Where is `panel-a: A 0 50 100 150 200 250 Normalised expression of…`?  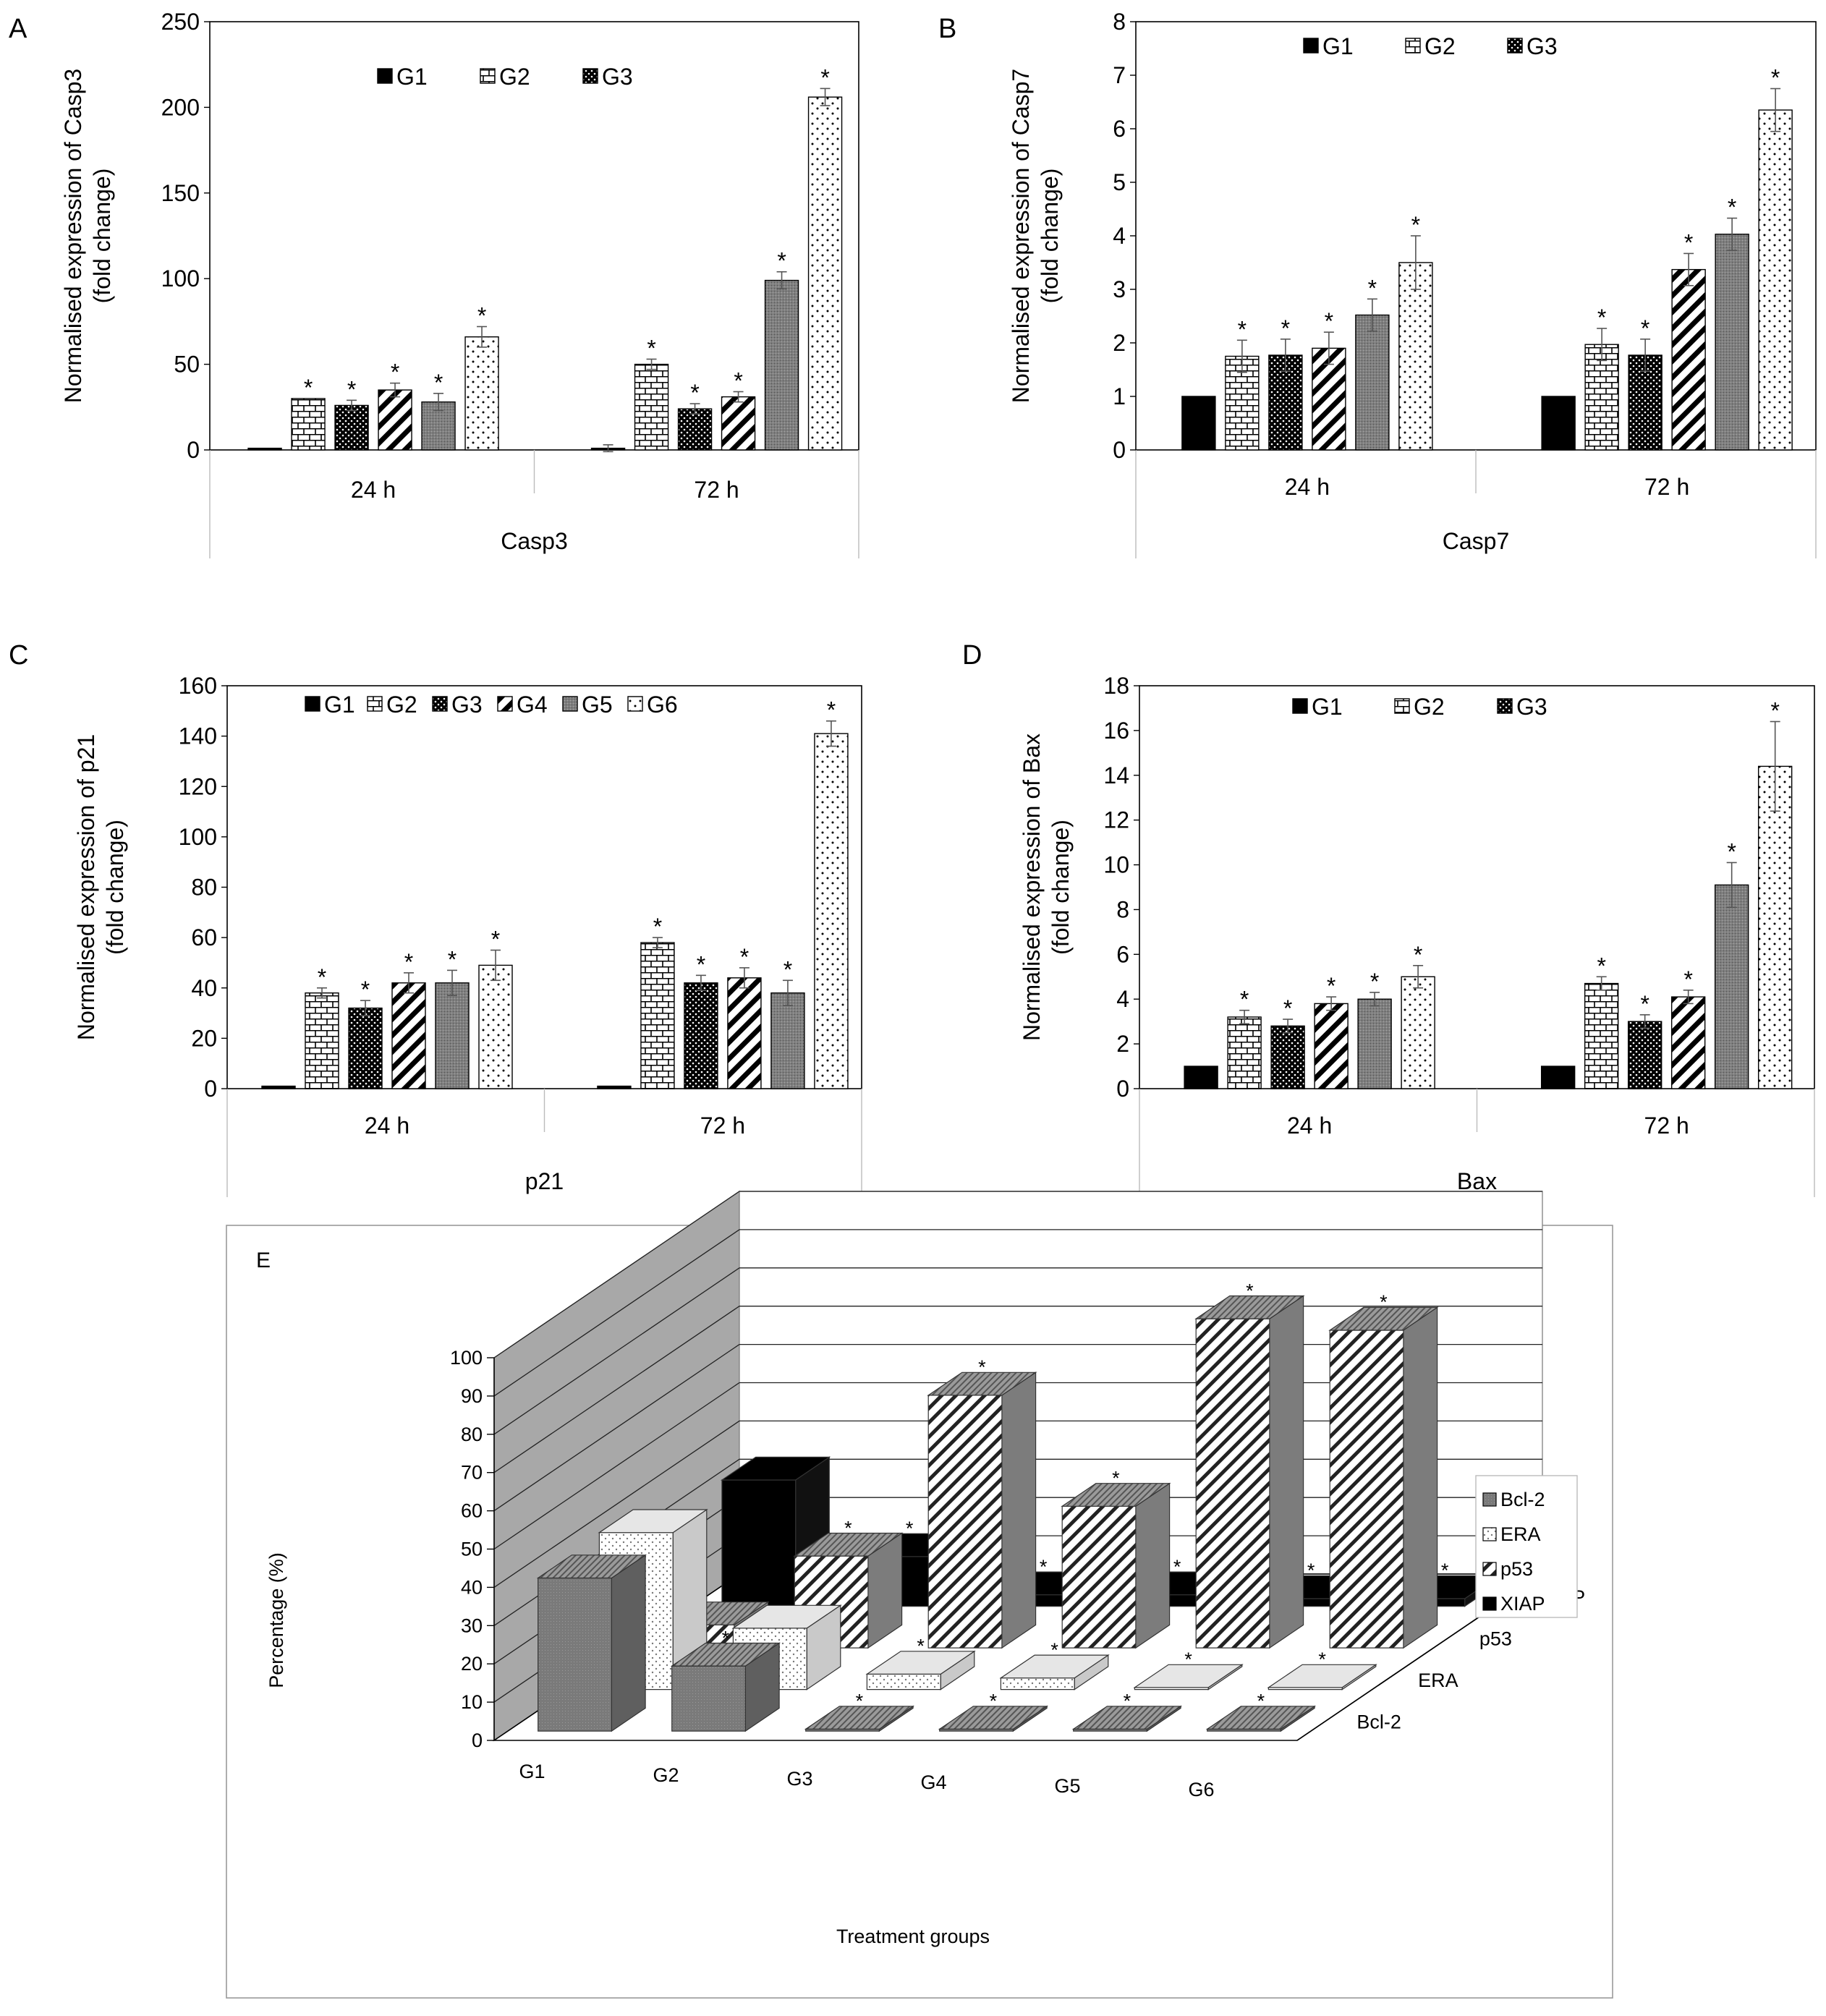
panel-a: A 0 50 100 150 200 250 Normalised expression of… is located at coordinates (434, 283).